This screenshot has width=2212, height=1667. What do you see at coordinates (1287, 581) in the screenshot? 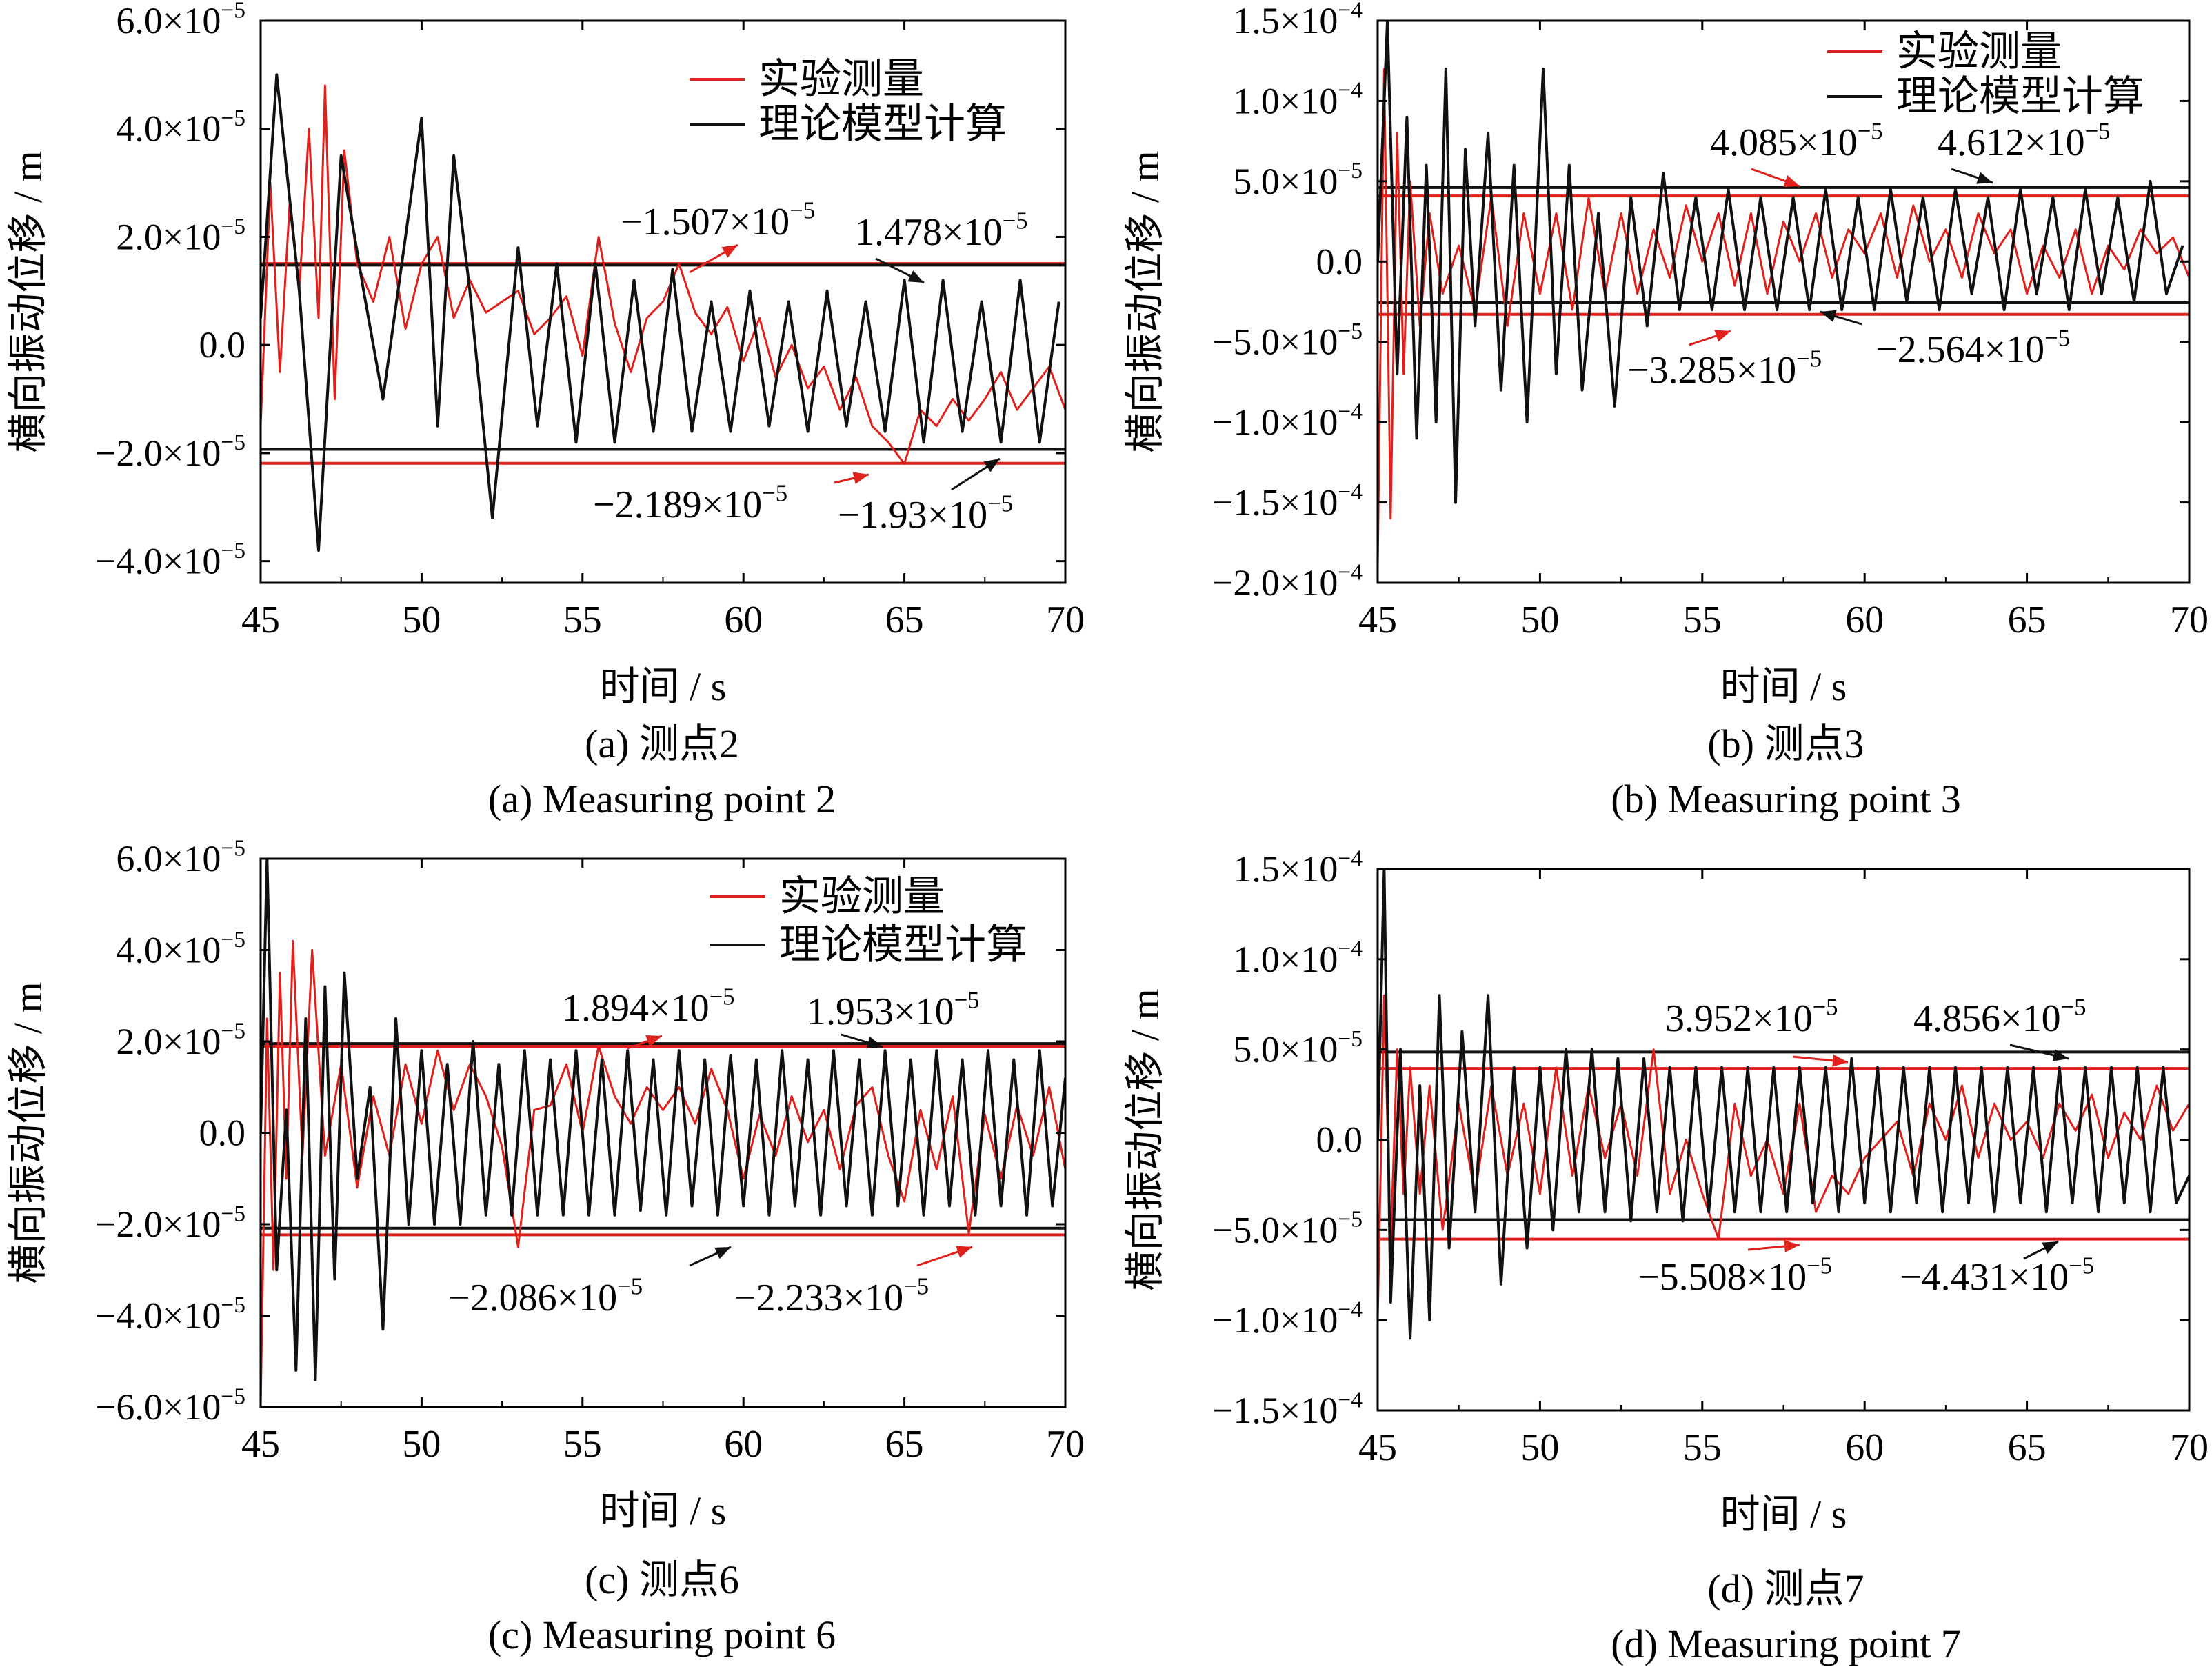
I see `panel-1-ytick-label: −2.0×10⁻⁴` at bounding box center [1287, 581].